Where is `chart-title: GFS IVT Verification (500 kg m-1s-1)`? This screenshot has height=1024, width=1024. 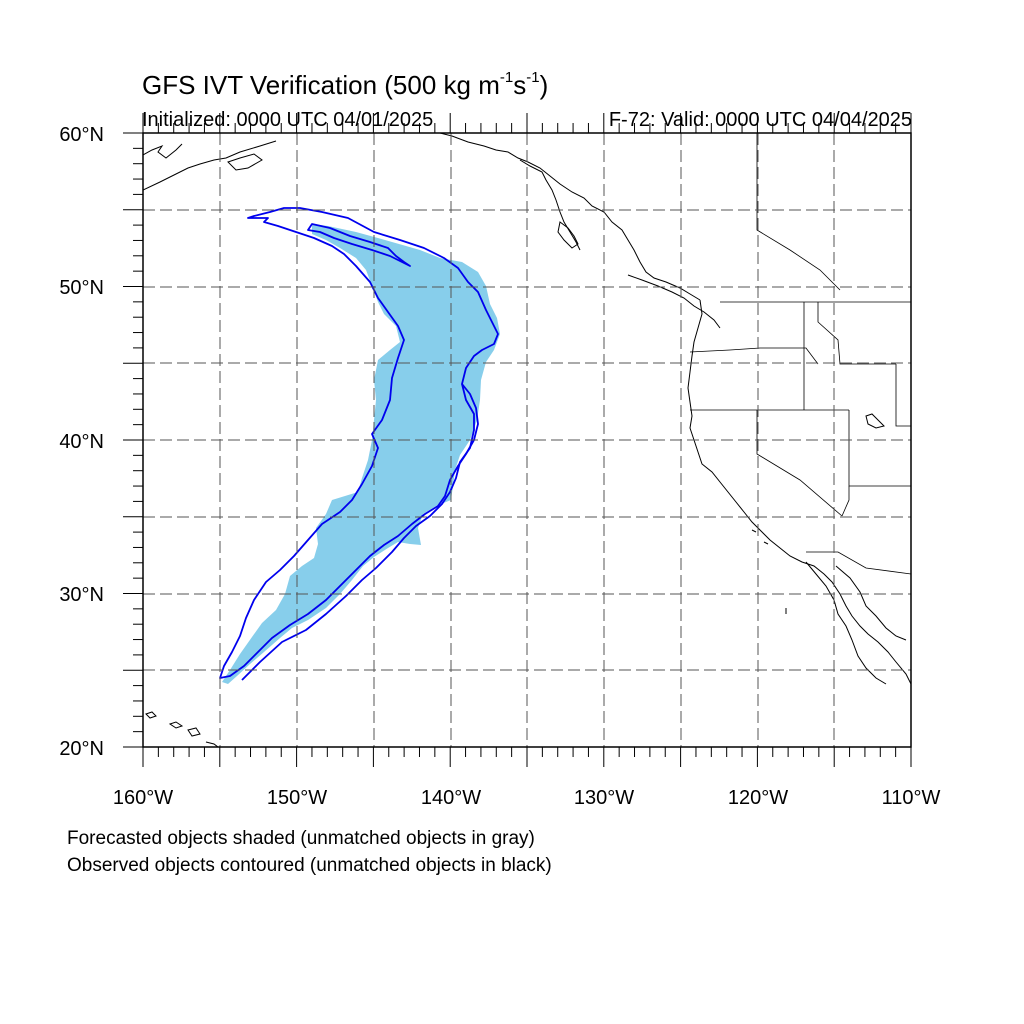 chart-title: GFS IVT Verification (500 kg m-1s-1) is located at coordinates (345, 84).